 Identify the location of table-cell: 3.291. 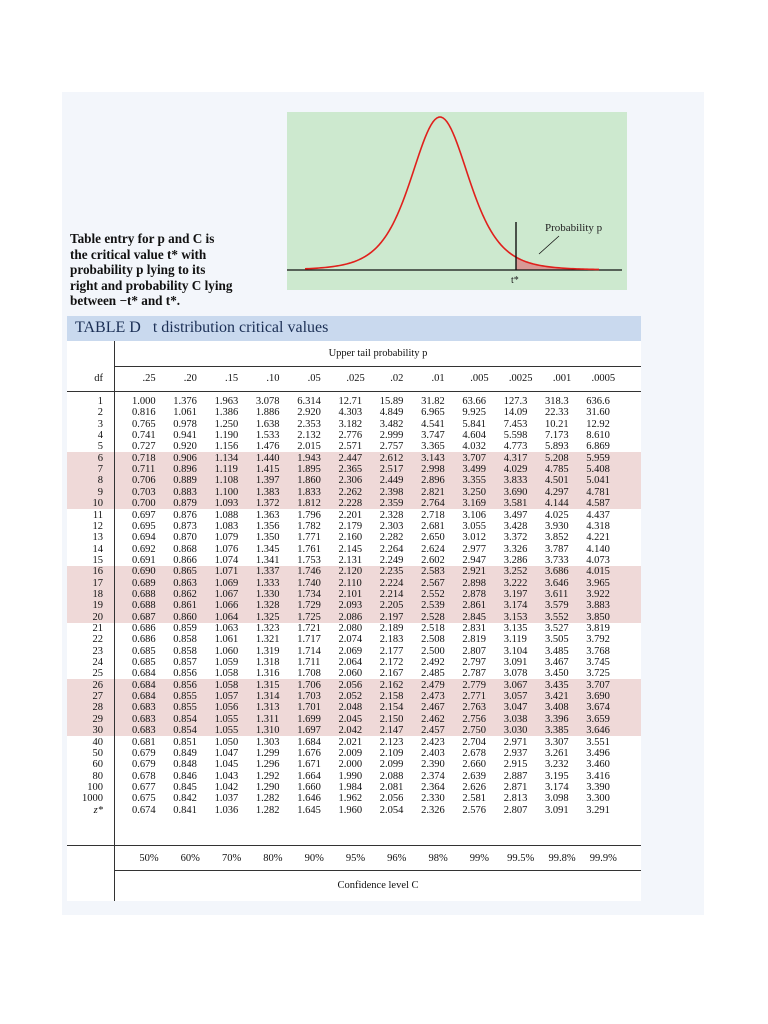
(598, 810).